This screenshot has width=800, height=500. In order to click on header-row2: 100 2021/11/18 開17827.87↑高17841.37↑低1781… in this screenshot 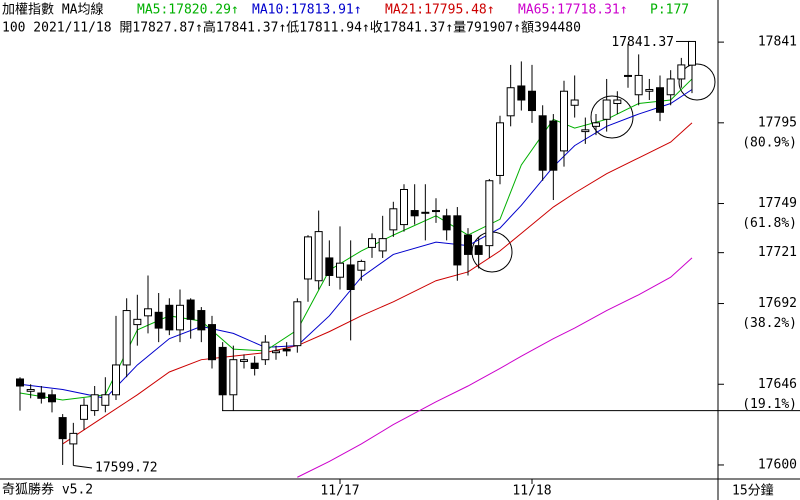, I will do `click(291, 28)`.